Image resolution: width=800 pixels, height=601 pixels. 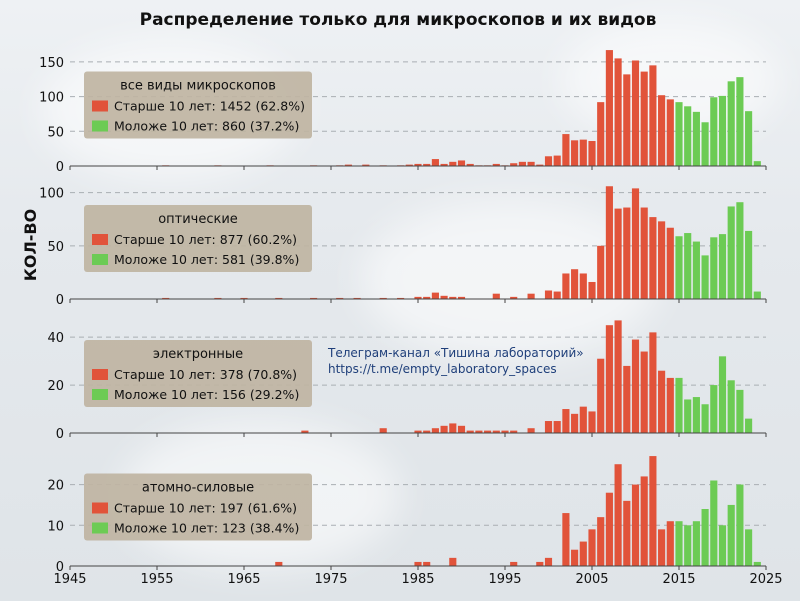 What do you see at coordinates (330, 579) in the screenshot?
I see `x-tick-label: 1975` at bounding box center [330, 579].